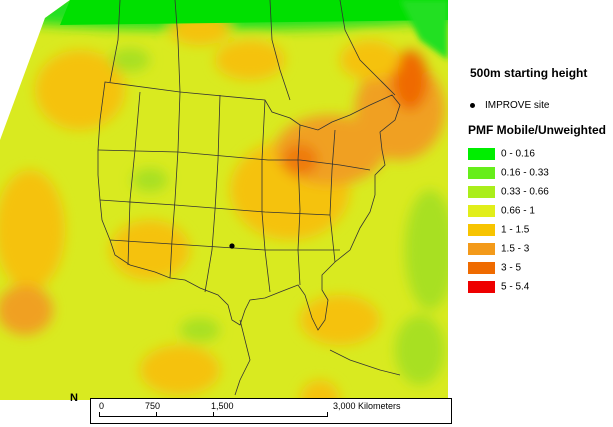 The width and height of the screenshot is (613, 427). What do you see at coordinates (511, 268) in the screenshot?
I see `legend-class-label: 3 - 5` at bounding box center [511, 268].